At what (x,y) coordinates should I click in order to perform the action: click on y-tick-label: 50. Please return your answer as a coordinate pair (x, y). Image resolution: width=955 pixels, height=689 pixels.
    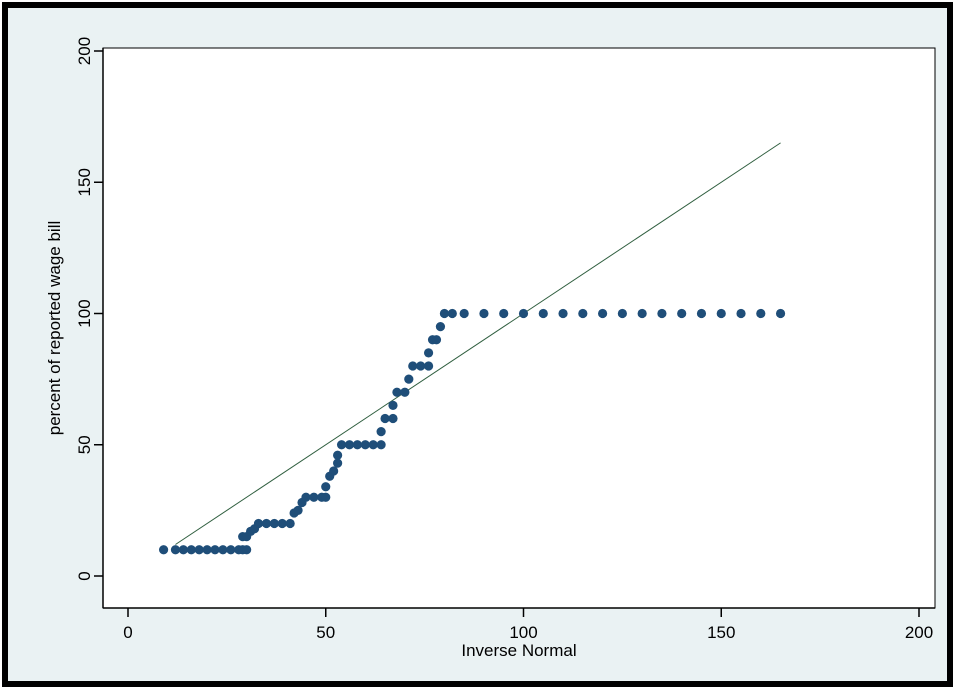
    Looking at the image, I should click on (84, 444).